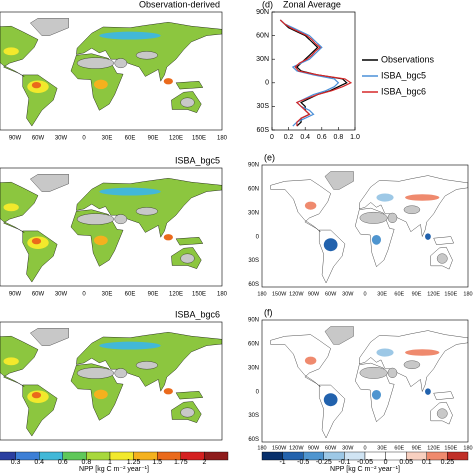 This screenshot has height=474, width=474. I want to click on map-diff-e, so click(369, 227).